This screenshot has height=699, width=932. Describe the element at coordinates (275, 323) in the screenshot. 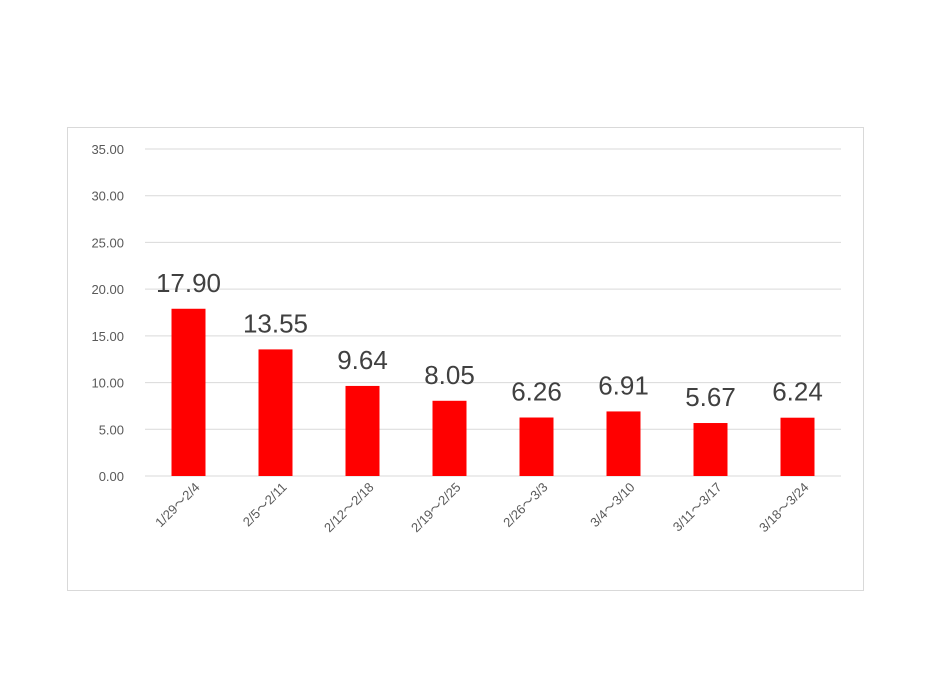

I see `data-label: 13.55` at that location.